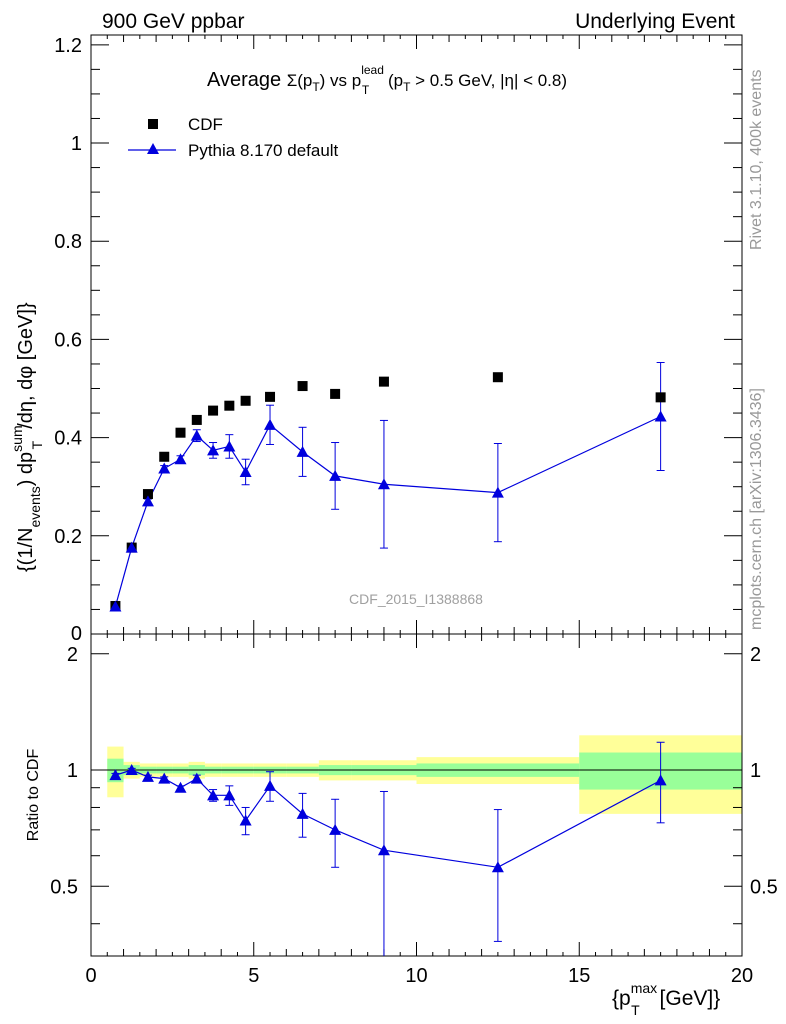 Image resolution: width=786 pixels, height=1024 pixels. I want to click on title-cut: (p, so click(393, 80).